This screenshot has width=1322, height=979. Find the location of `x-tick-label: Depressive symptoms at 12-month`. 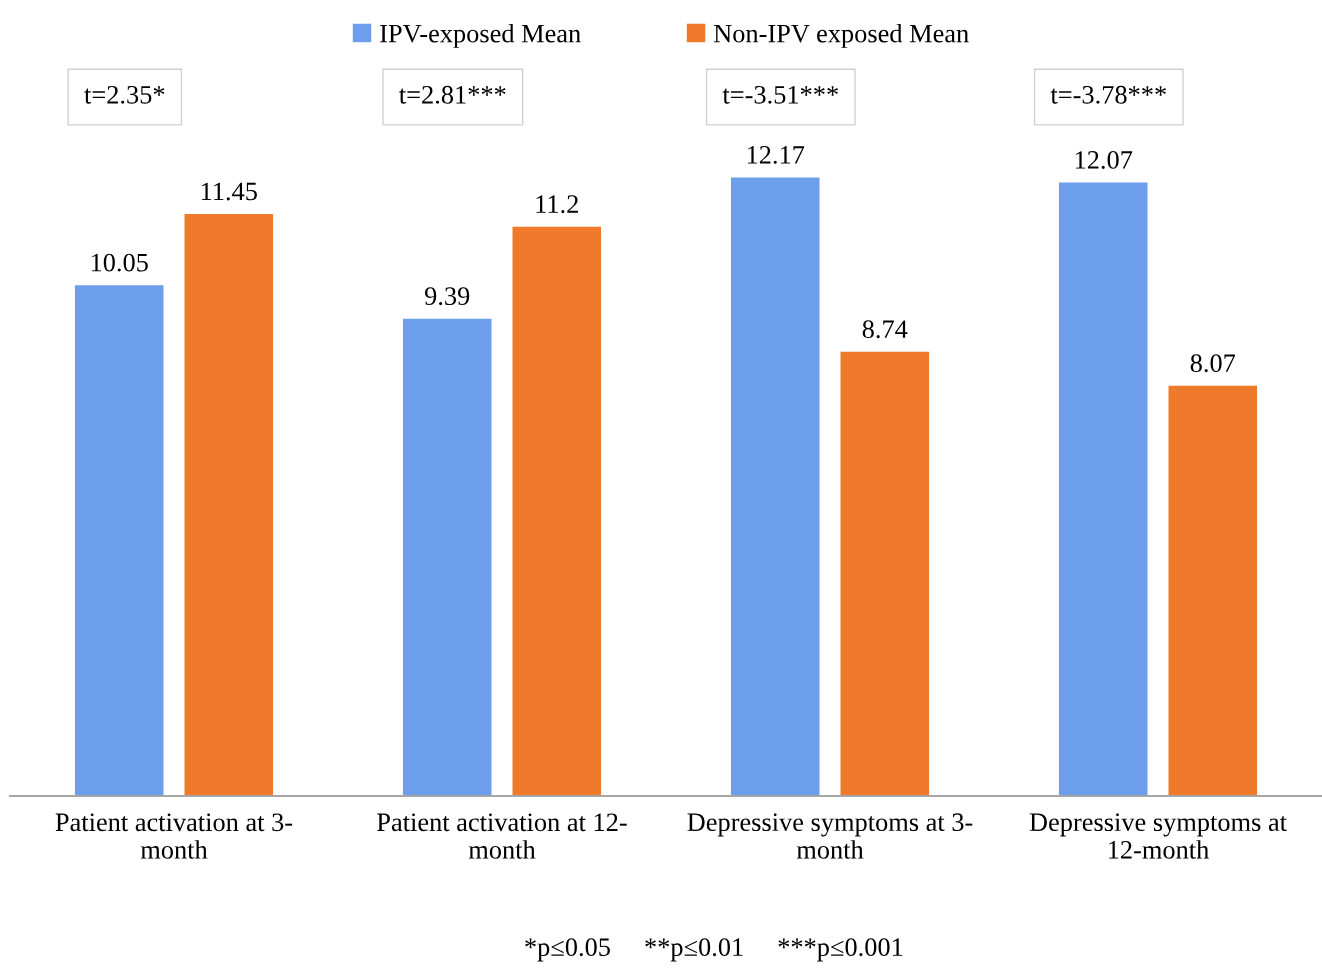

x-tick-label: Depressive symptoms at 12-month is located at coordinates (1158, 836).